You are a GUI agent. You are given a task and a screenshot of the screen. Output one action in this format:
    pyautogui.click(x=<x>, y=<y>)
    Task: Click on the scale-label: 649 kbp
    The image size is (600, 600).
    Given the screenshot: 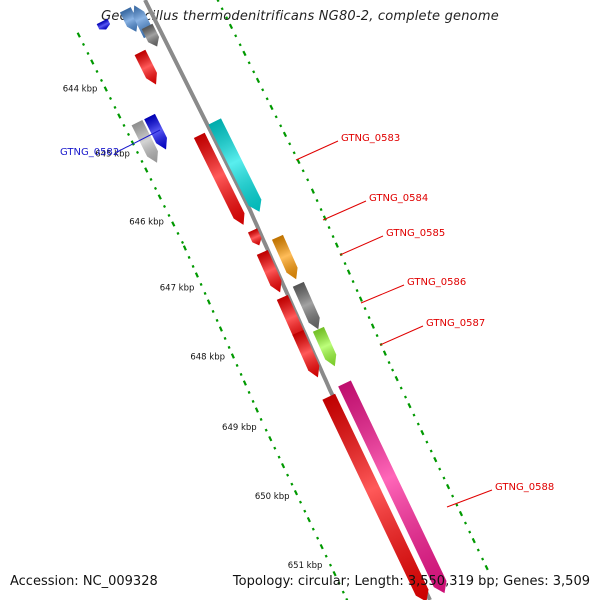 What is the action you would take?
    pyautogui.click(x=239, y=428)
    